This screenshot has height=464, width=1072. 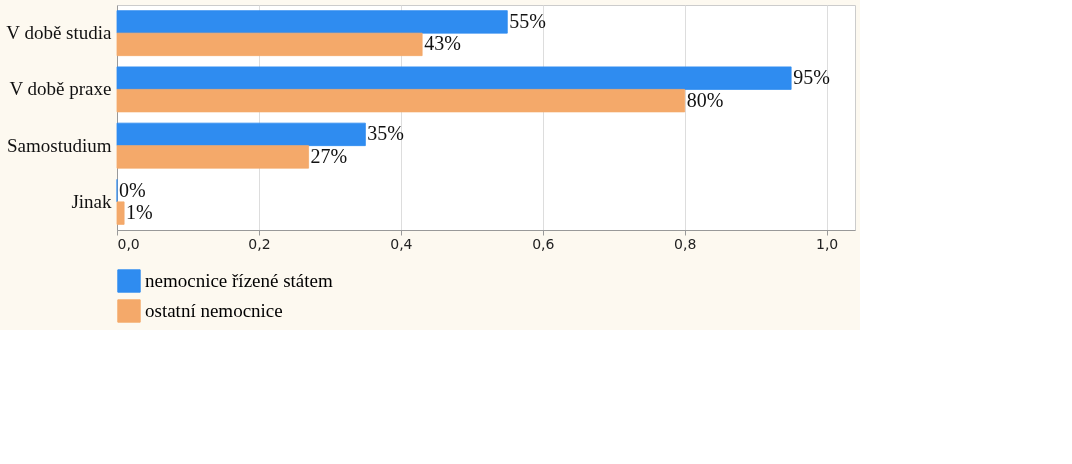 What do you see at coordinates (139, 212) in the screenshot?
I see `data-label: 1%` at bounding box center [139, 212].